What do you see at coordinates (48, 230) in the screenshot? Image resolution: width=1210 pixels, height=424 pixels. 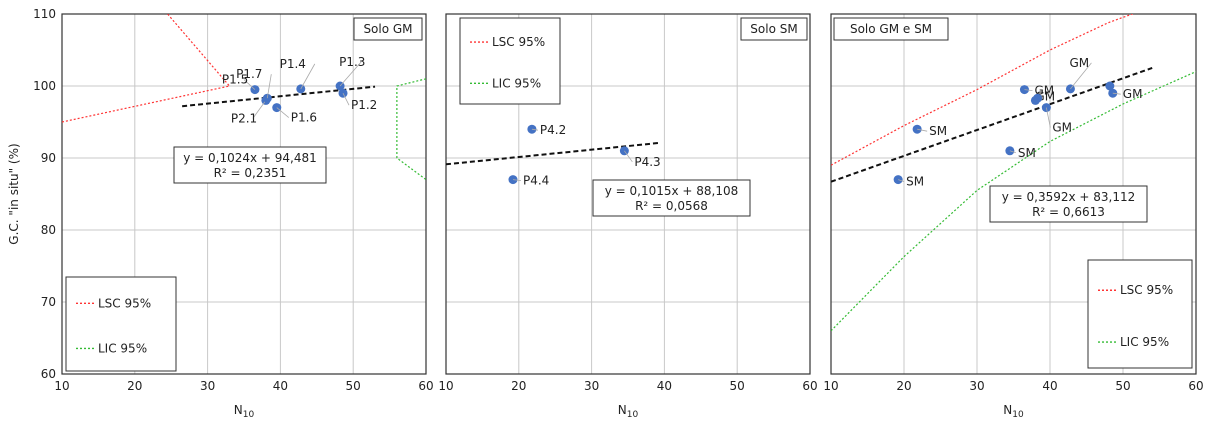 I see `y-tick-label: 80` at bounding box center [48, 230].